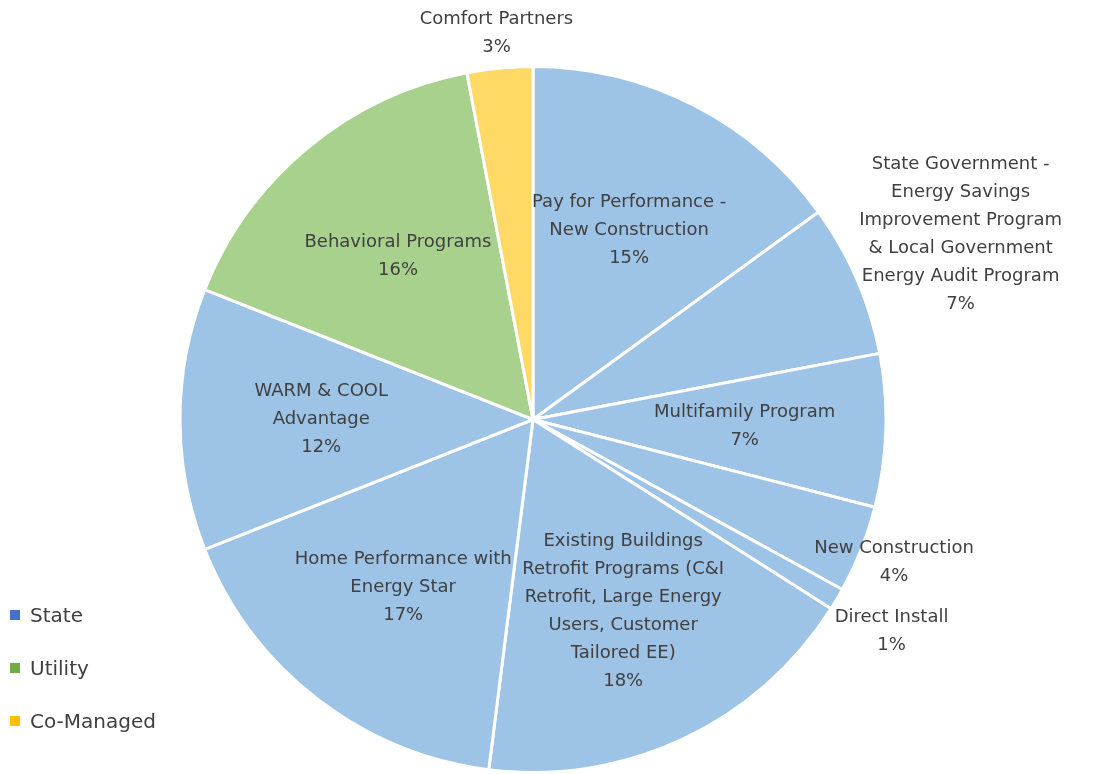 The height and width of the screenshot is (774, 1112). What do you see at coordinates (403, 613) in the screenshot?
I see `data-label: 17%` at bounding box center [403, 613].